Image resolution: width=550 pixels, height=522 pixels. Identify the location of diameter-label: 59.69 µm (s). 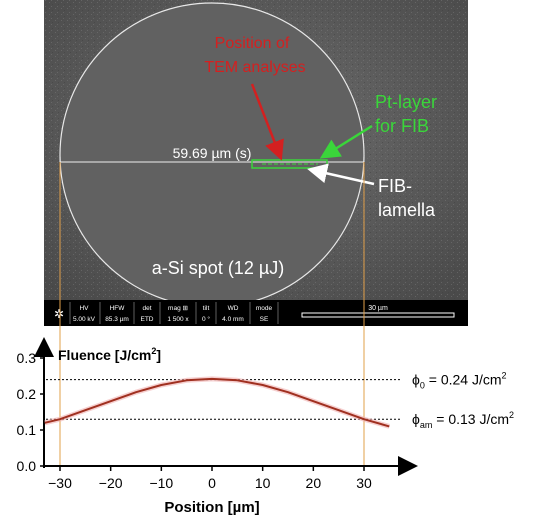
(212, 153).